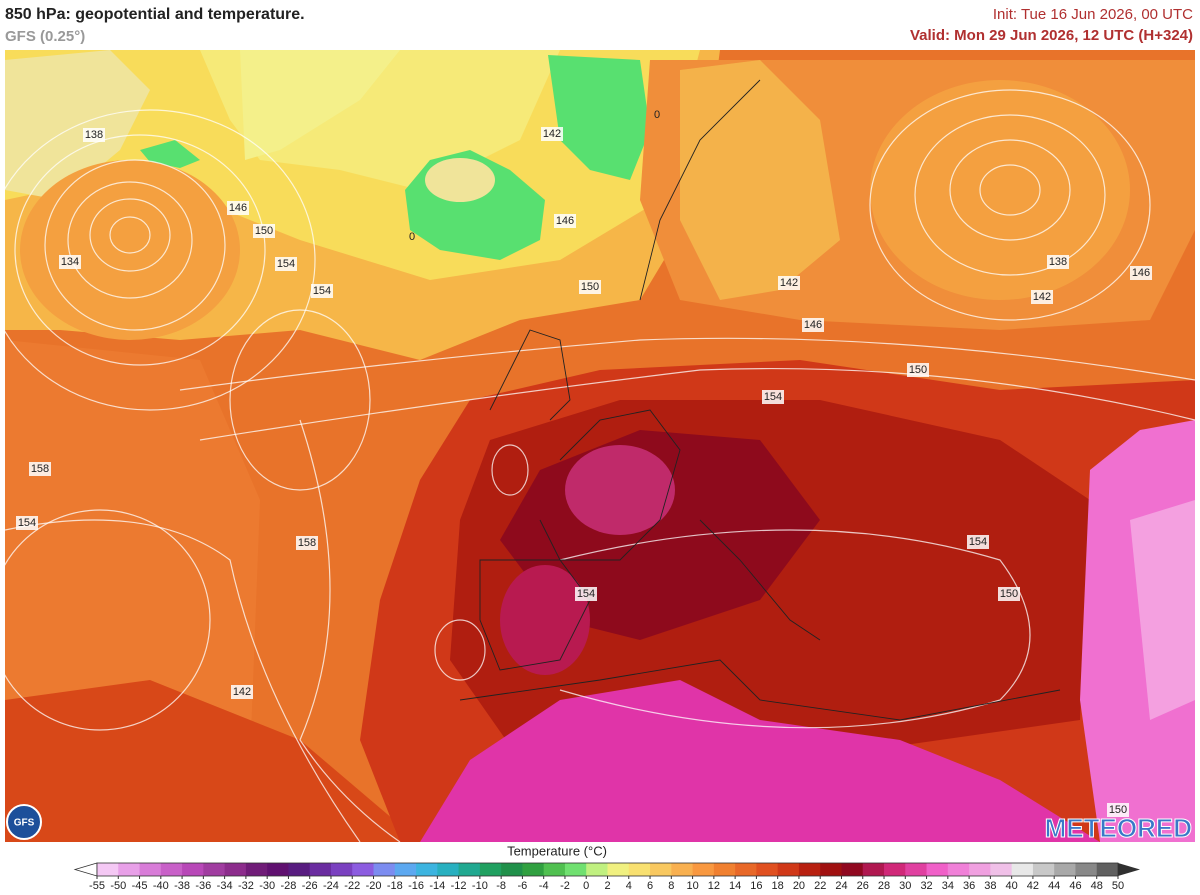 The image size is (1200, 895). I want to click on contour-label: 0, so click(412, 237).